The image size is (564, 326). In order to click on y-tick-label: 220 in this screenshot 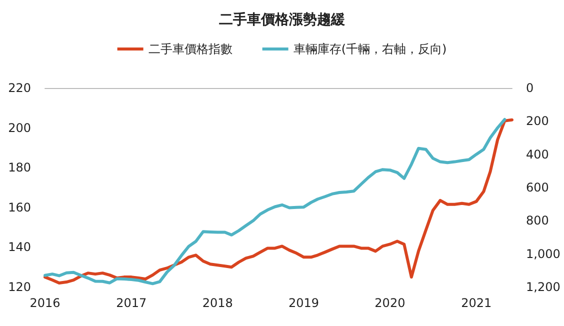, I will do `click(19, 88)`.